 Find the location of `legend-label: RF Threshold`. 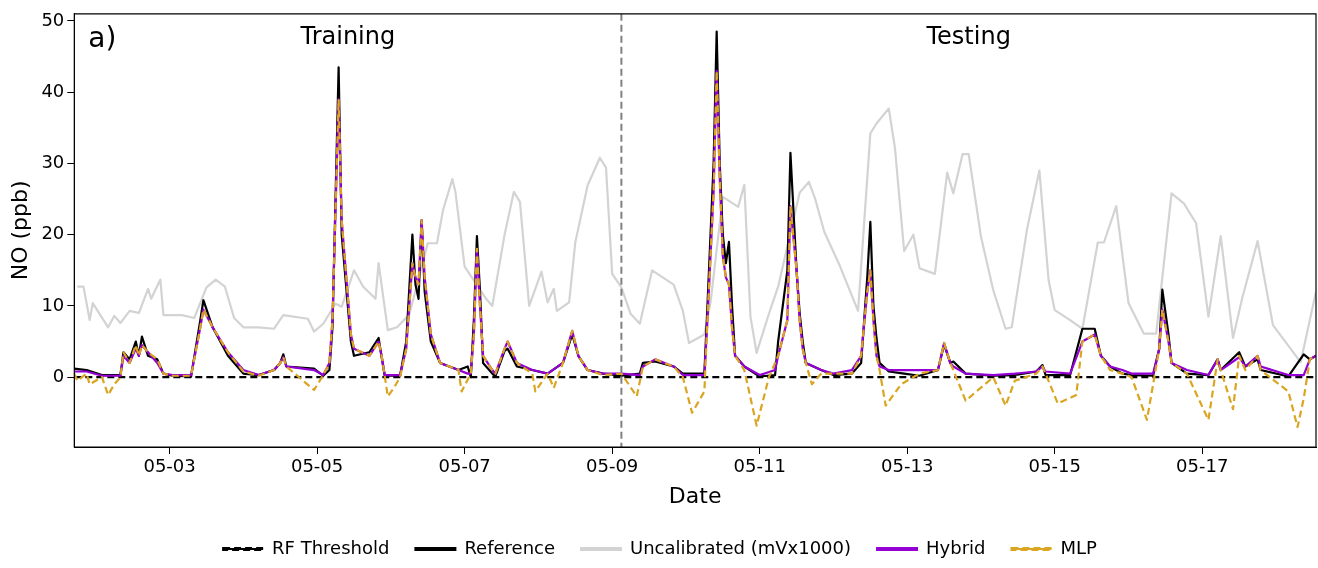

legend-label: RF Threshold is located at coordinates (331, 547).